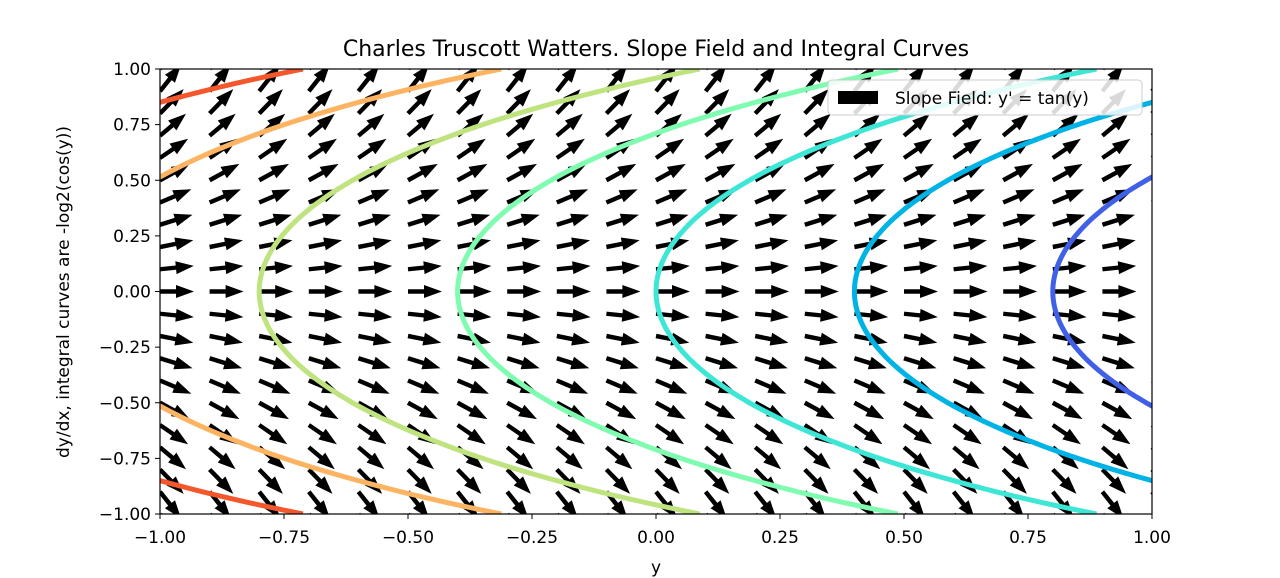 This screenshot has width=1280, height=578. Describe the element at coordinates (125, 404) in the screenshot. I see `y-tick-label: −0.50` at that location.